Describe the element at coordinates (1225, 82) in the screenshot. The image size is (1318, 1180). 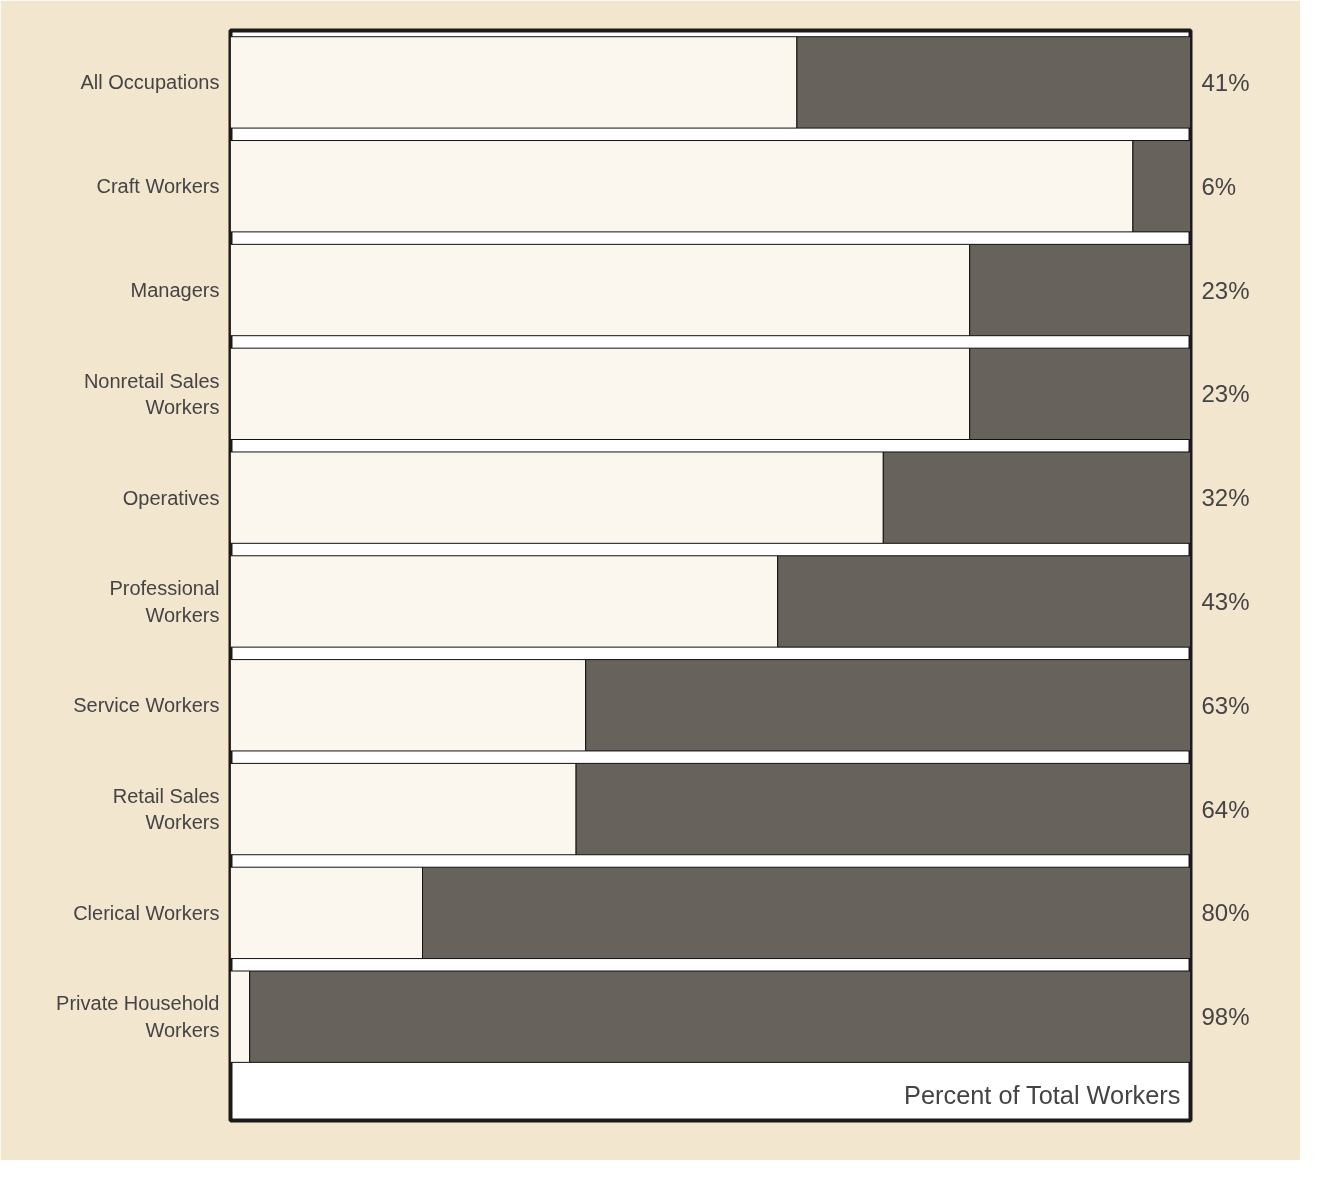
I see `data-label: 41%` at that location.